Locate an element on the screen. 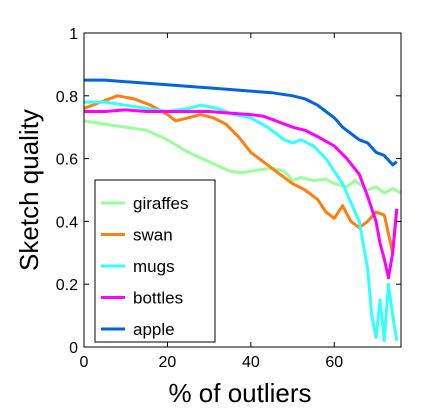 The width and height of the screenshot is (442, 414). y-tick-label: 0.2 is located at coordinates (67, 285).